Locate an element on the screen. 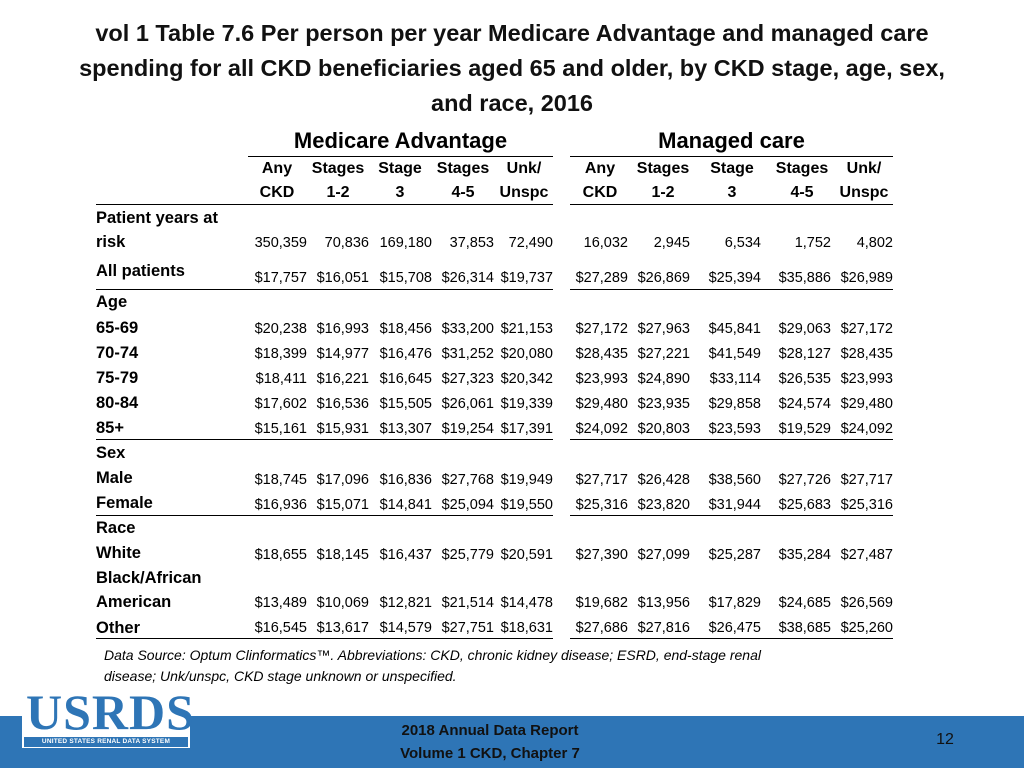 The width and height of the screenshot is (1024, 768). table-cell: $17,096 is located at coordinates (342, 480).